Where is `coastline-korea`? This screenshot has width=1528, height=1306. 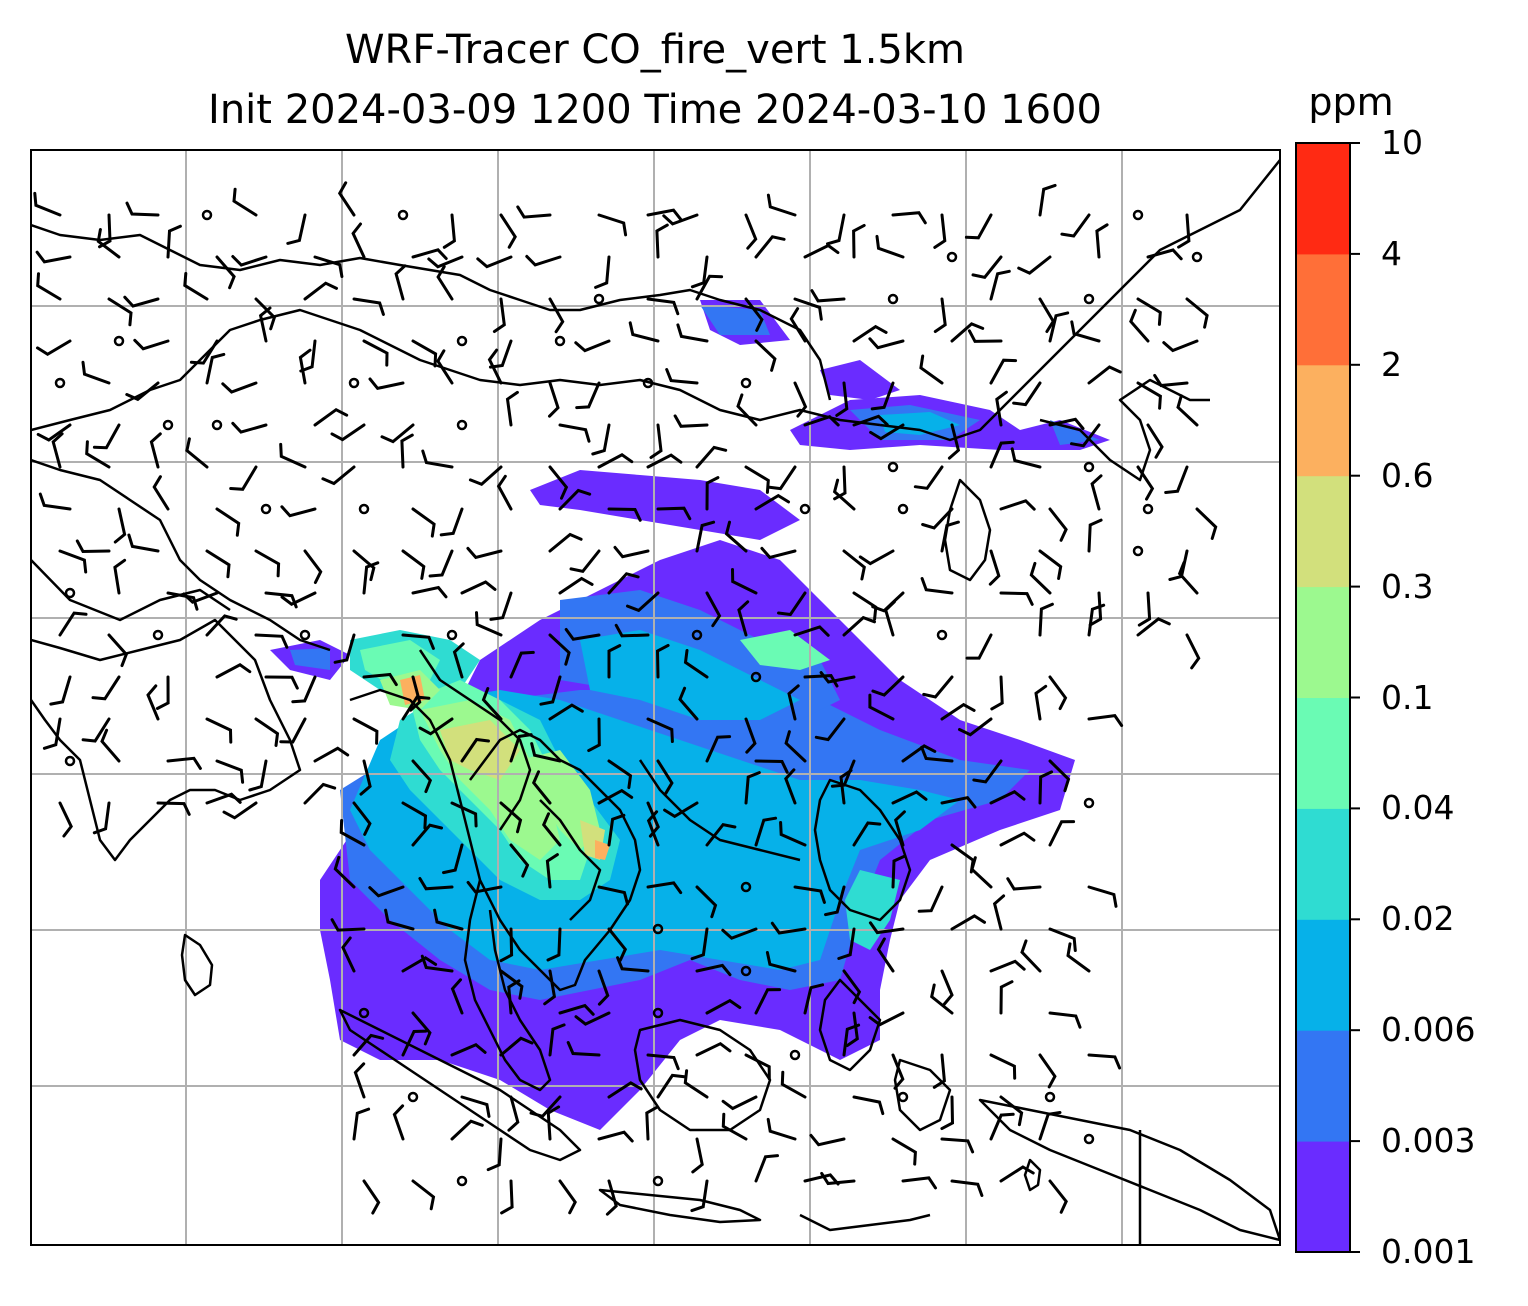 coastline-korea is located at coordinates (967, 530).